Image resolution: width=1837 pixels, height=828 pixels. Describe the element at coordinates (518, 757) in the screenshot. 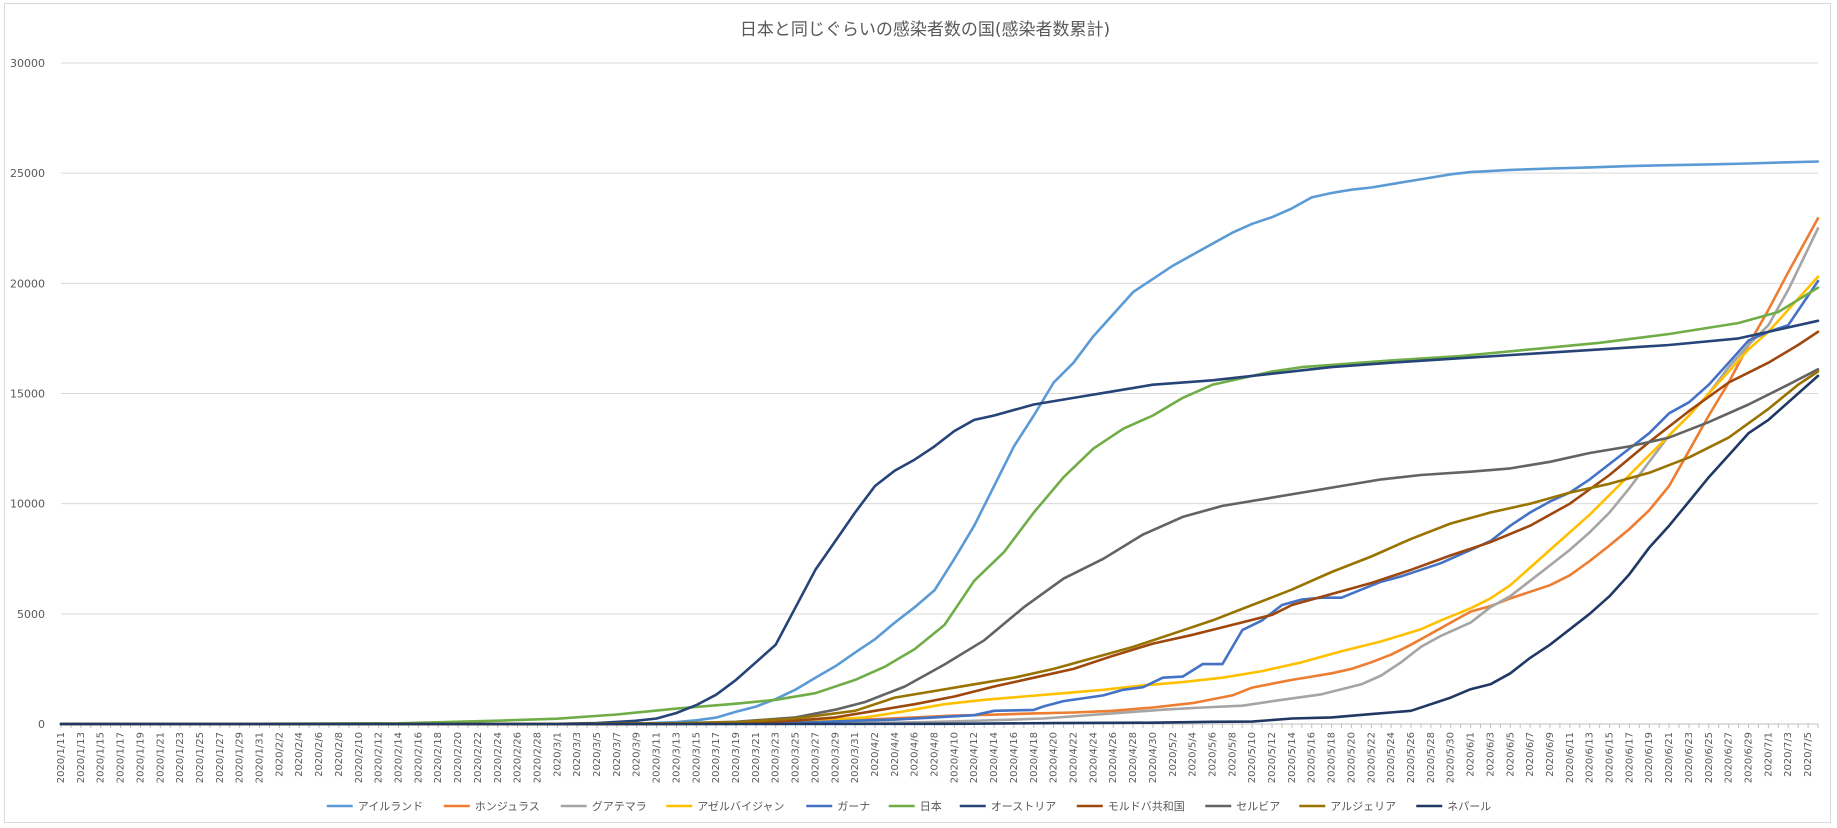

I see `x-tick-label: 2020/2/26` at that location.